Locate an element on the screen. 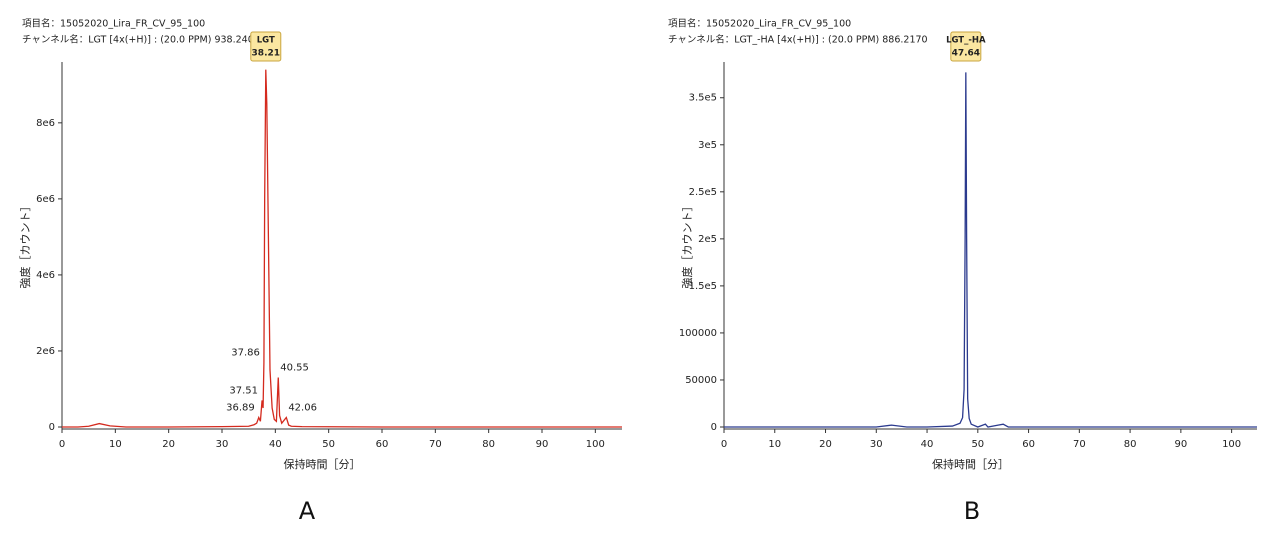 The image size is (1280, 546). peak-annotation: 37.51 is located at coordinates (243, 390).